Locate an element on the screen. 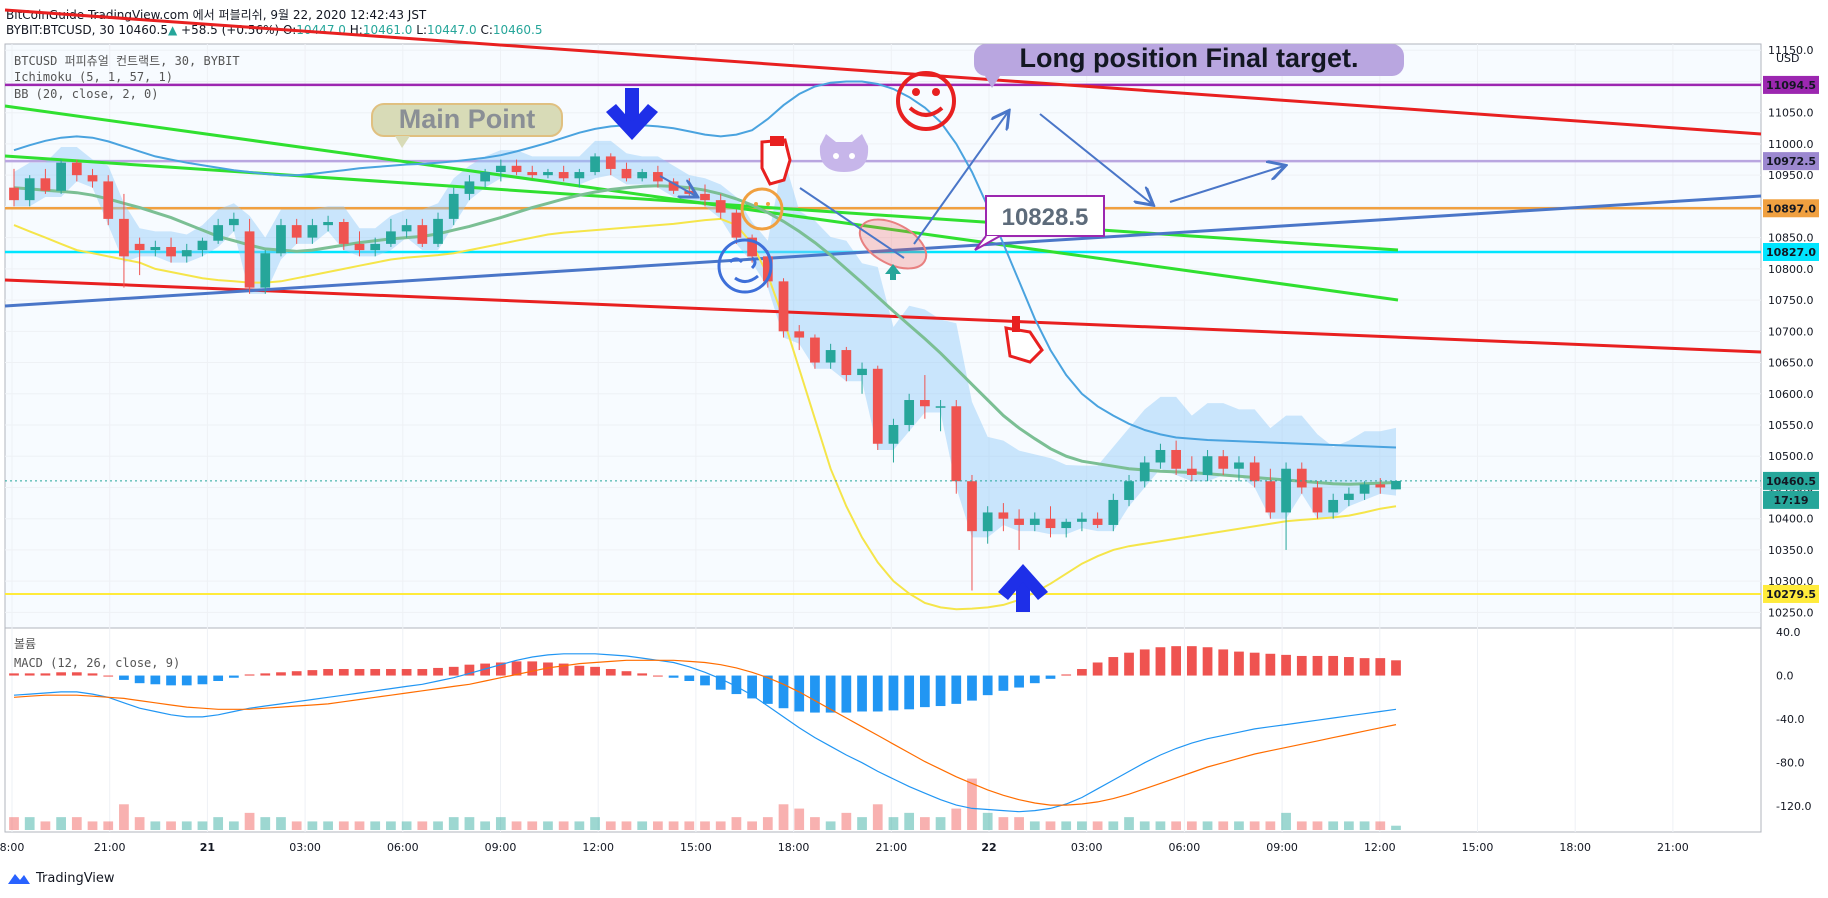 The height and width of the screenshot is (898, 1828). pointing-hand-icon is located at coordinates (1024, 340).